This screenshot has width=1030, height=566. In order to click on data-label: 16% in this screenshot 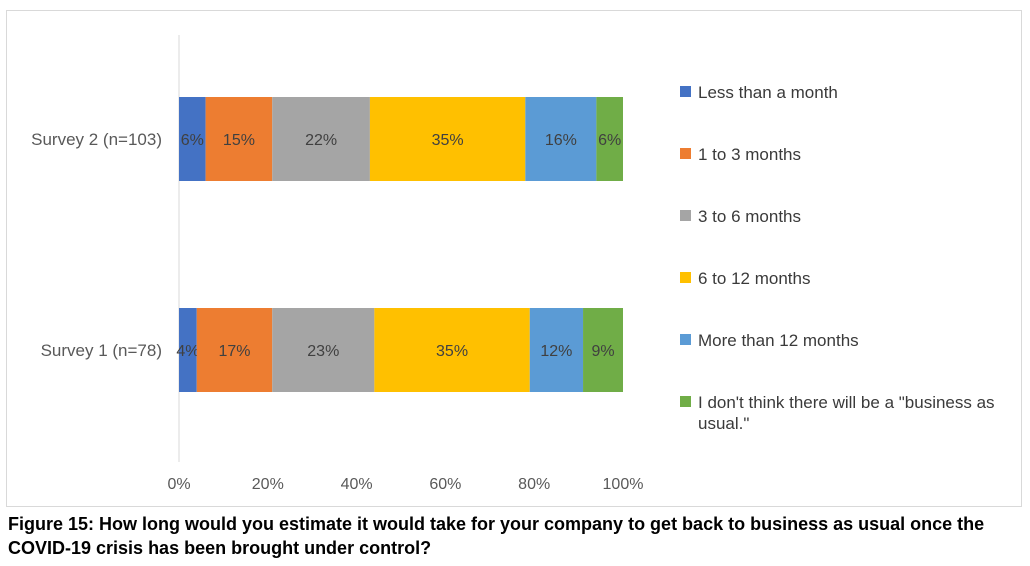, I will do `click(561, 140)`.